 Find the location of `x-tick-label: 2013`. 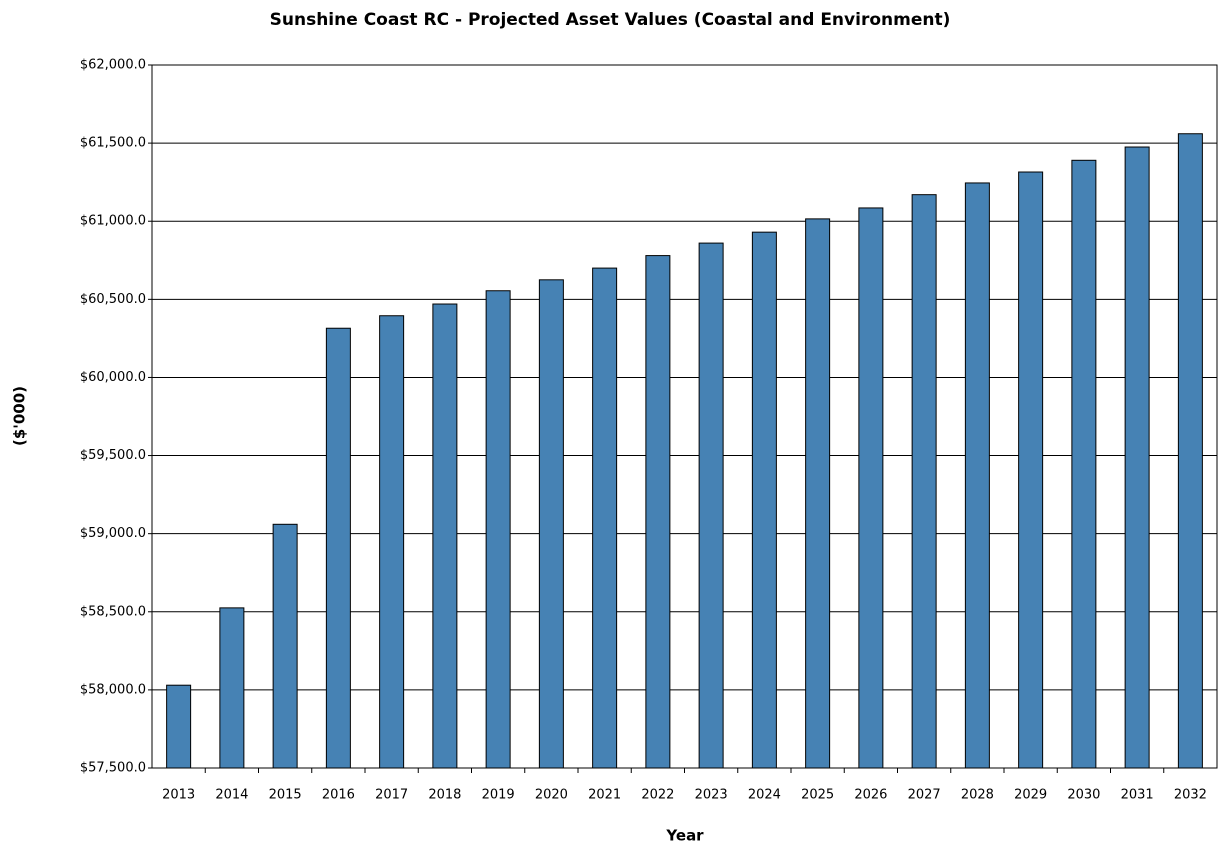

x-tick-label: 2013 is located at coordinates (178, 795).